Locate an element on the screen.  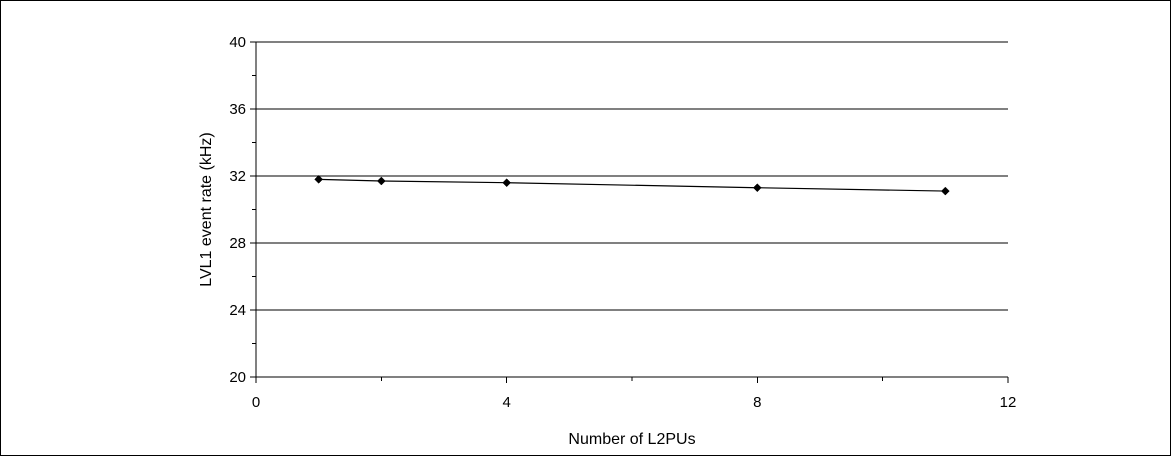
x-axis-title: Number of L2PUs is located at coordinates (631, 439).